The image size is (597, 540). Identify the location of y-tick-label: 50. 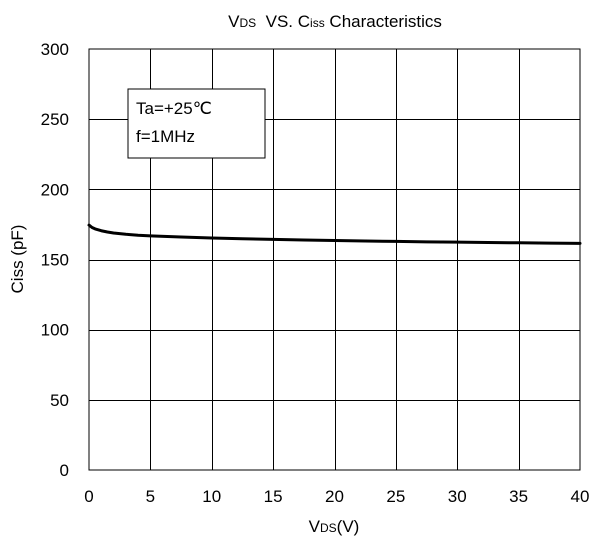
(59, 400).